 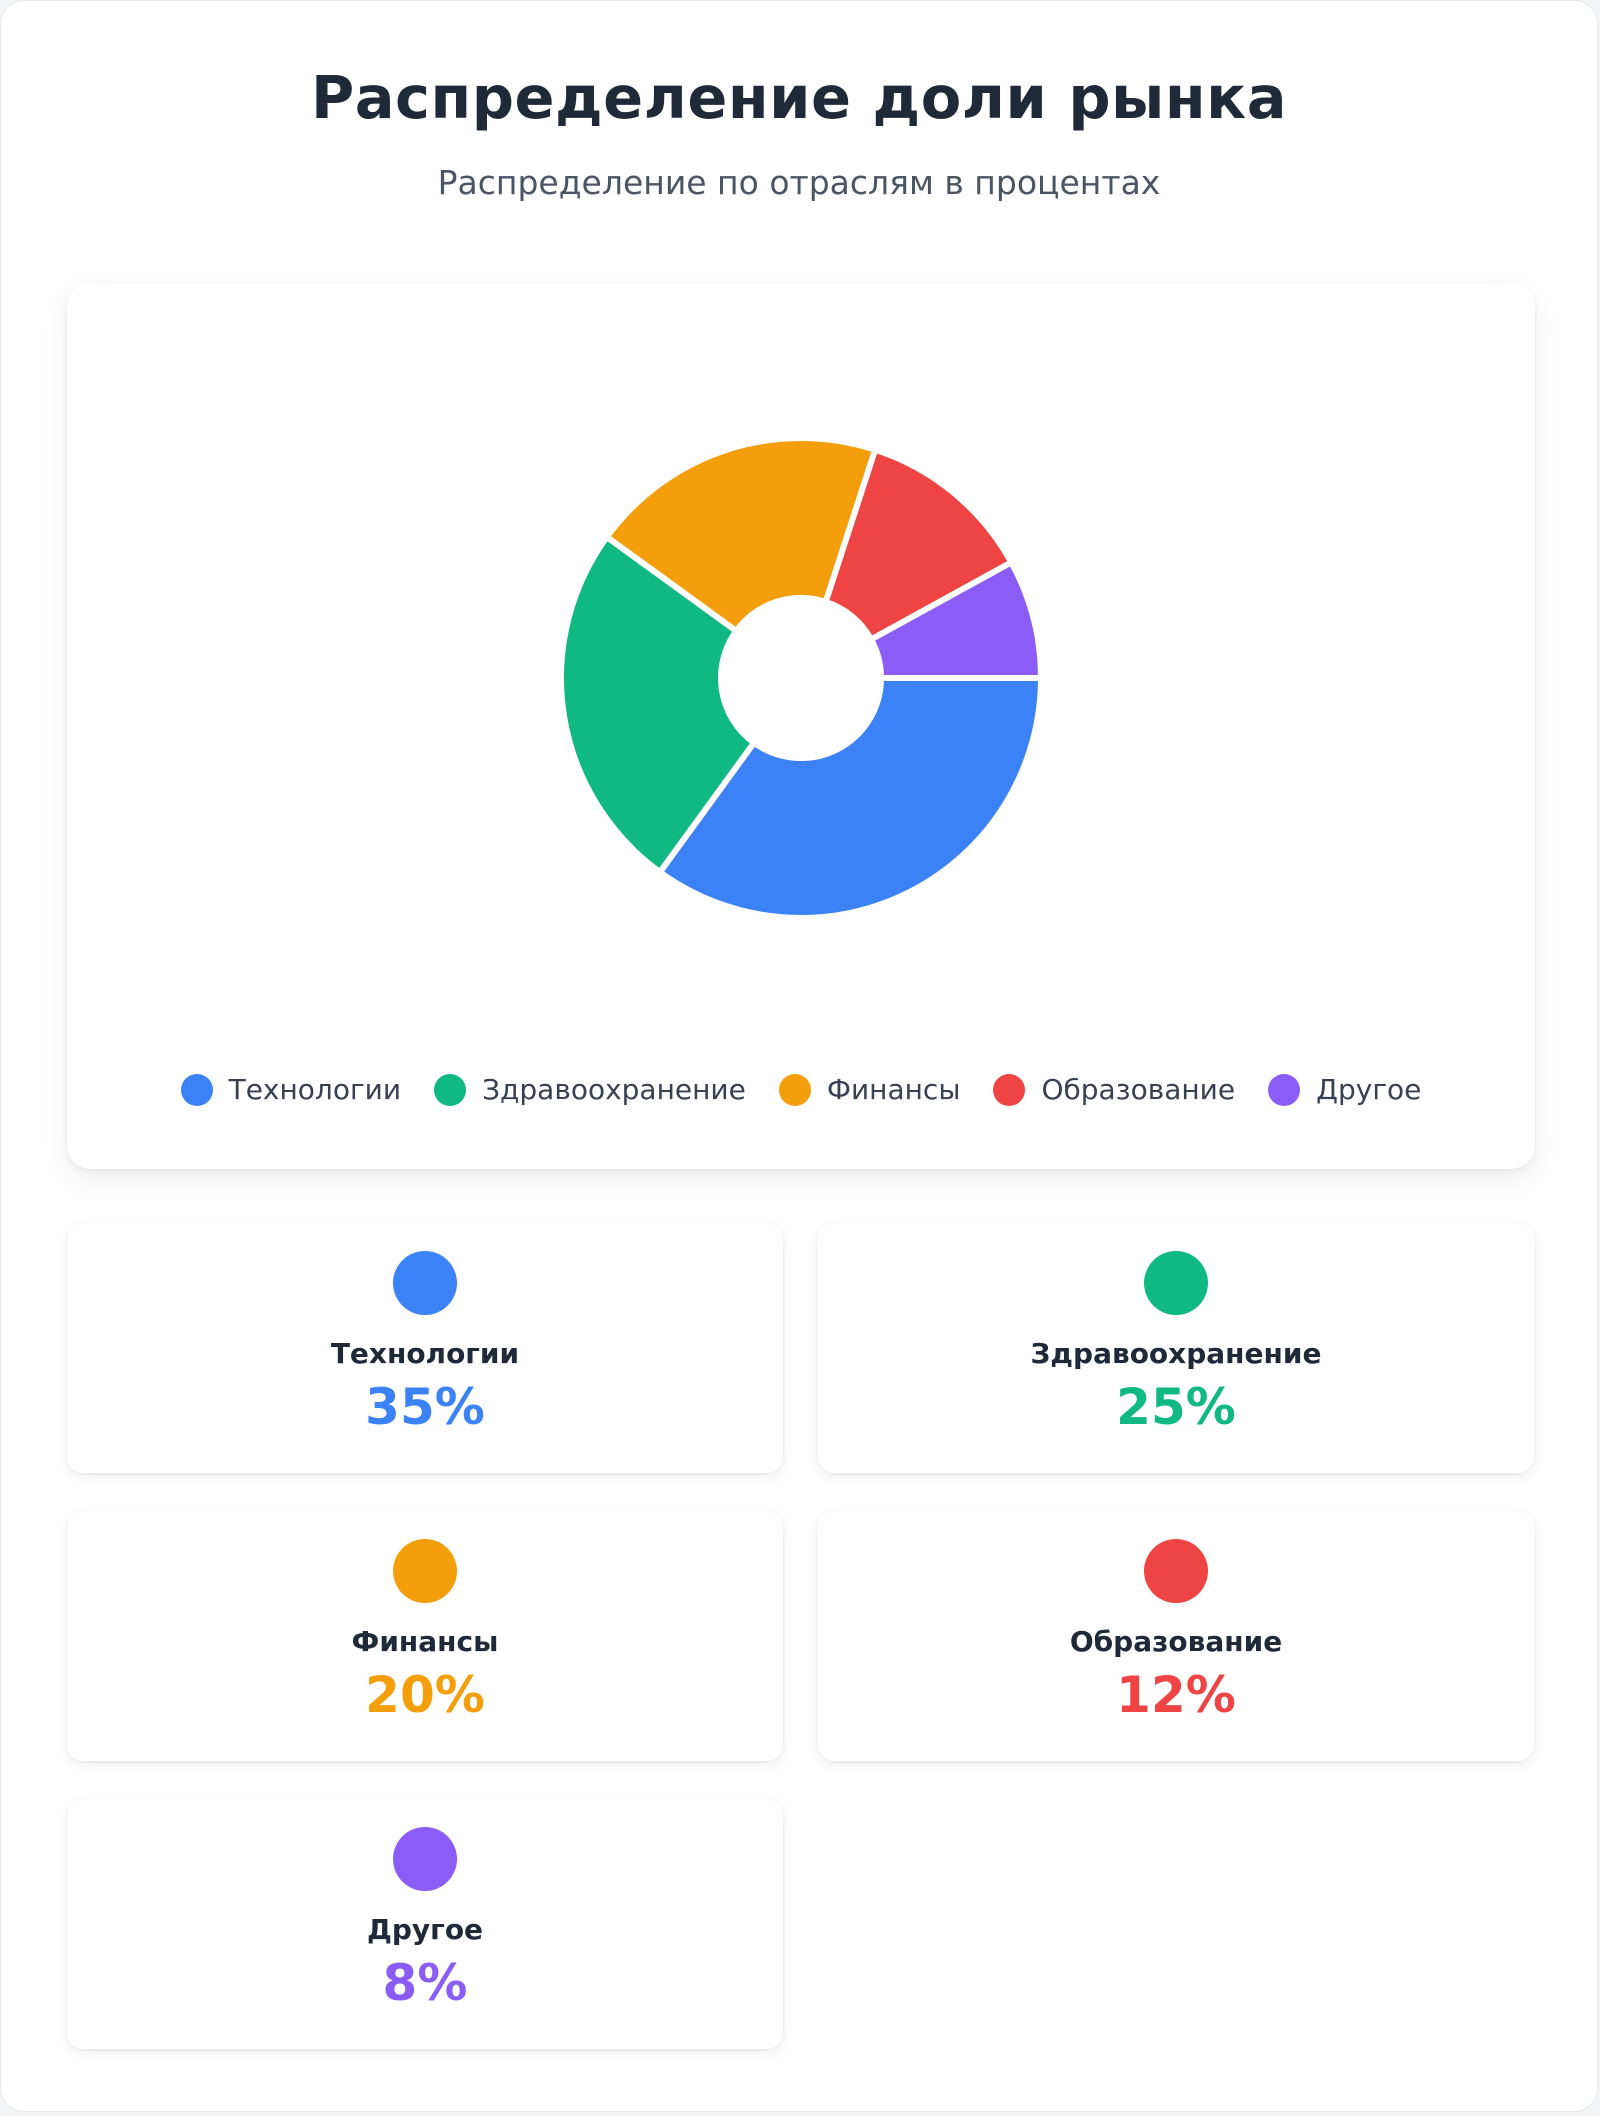 I want to click on stat-dot-education, so click(x=1176, y=1571).